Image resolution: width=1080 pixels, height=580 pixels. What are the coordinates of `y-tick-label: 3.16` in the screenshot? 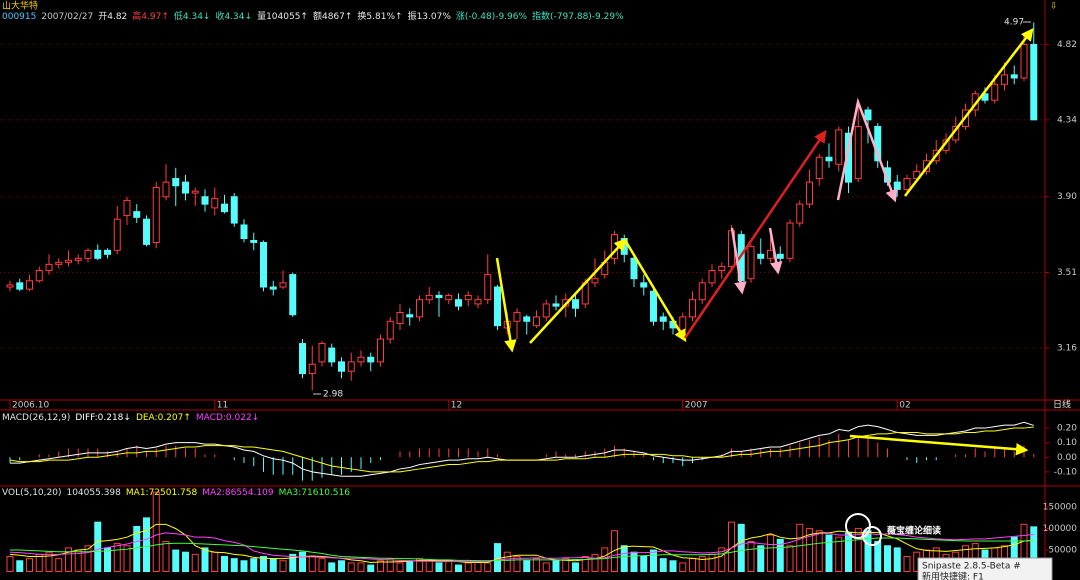 It's located at (1067, 349).